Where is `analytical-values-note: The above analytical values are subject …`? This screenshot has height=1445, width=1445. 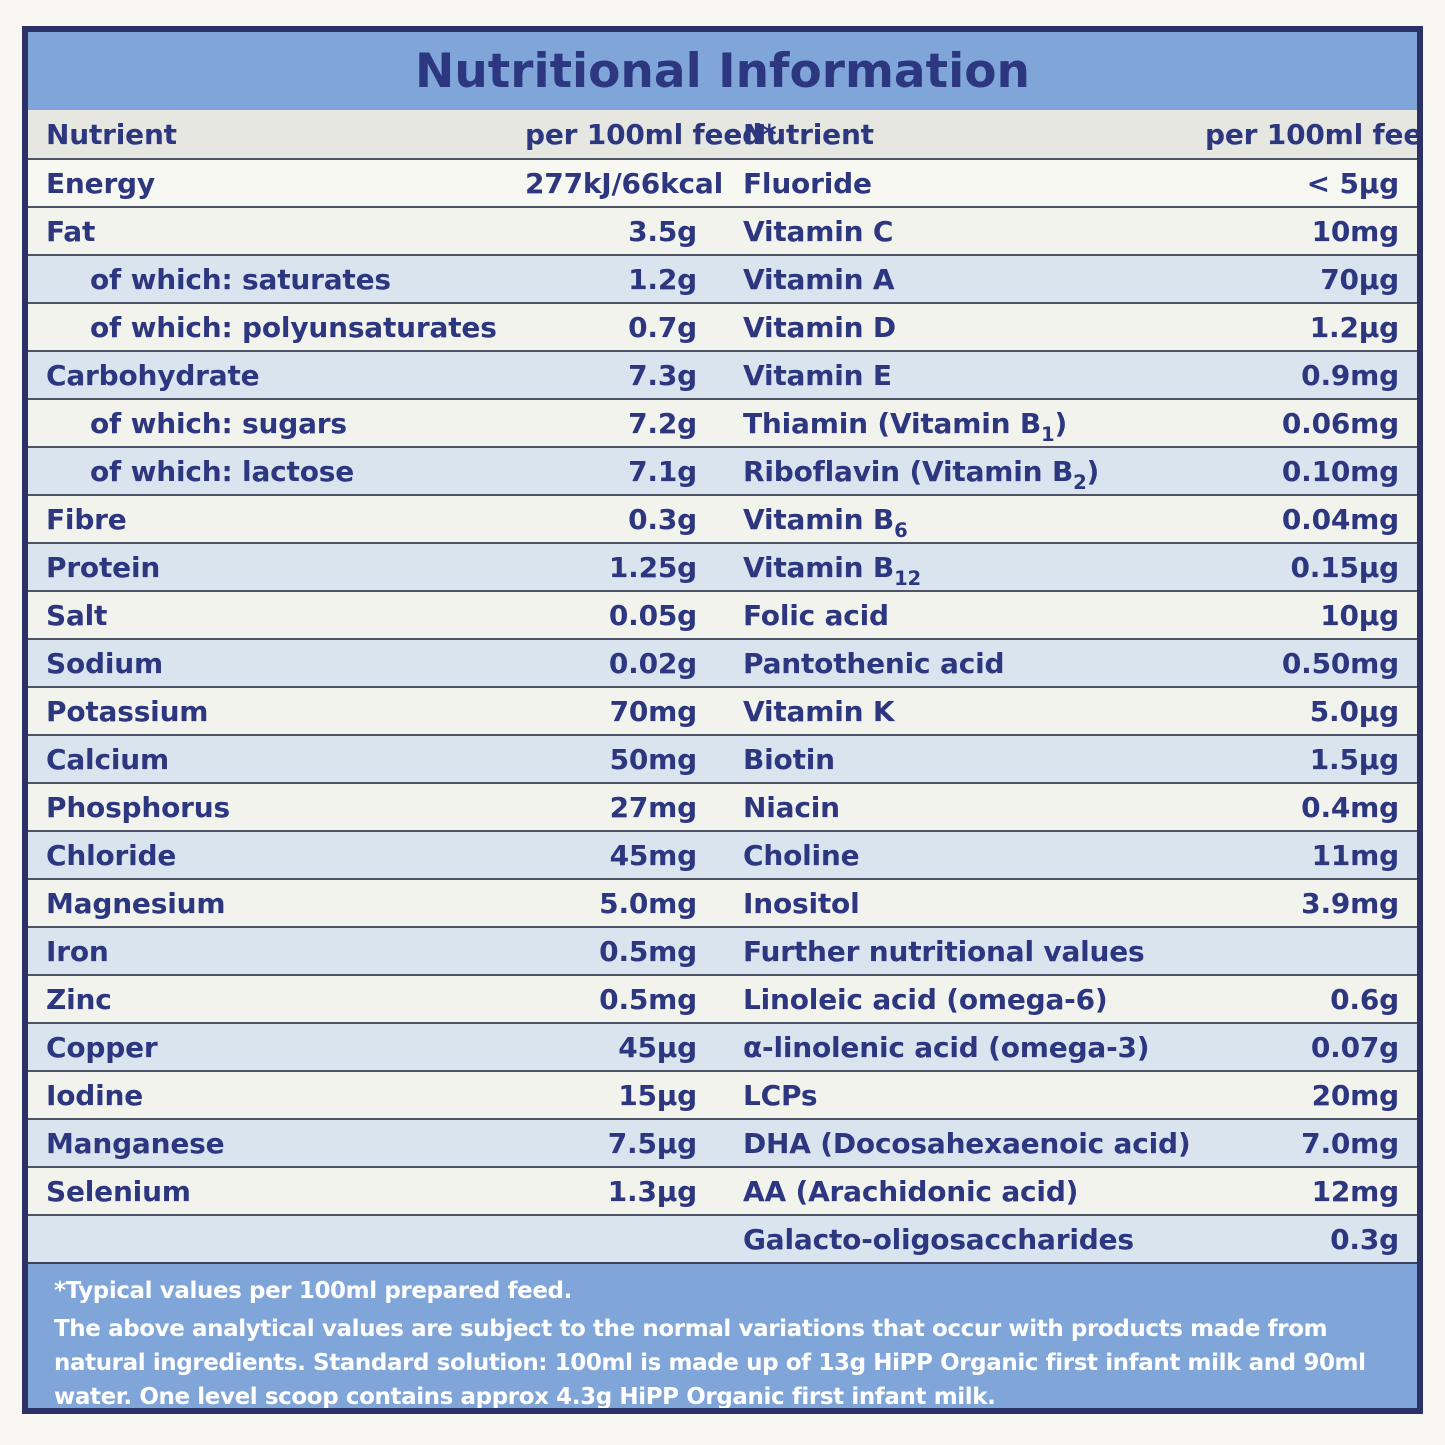 analytical-values-note: The above analytical values are subject … is located at coordinates (710, 1363).